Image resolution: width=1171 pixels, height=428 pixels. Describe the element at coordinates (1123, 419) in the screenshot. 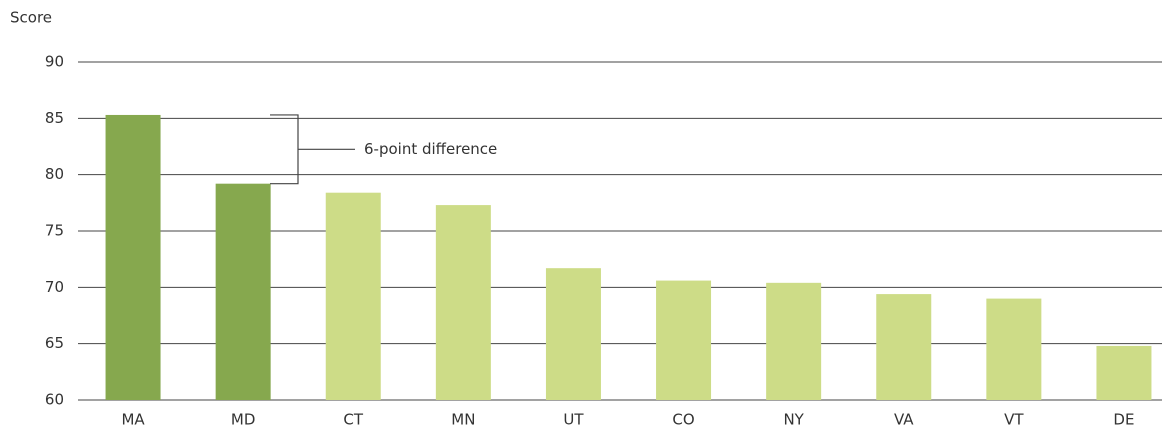

I see `x-tick-label: DE` at that location.